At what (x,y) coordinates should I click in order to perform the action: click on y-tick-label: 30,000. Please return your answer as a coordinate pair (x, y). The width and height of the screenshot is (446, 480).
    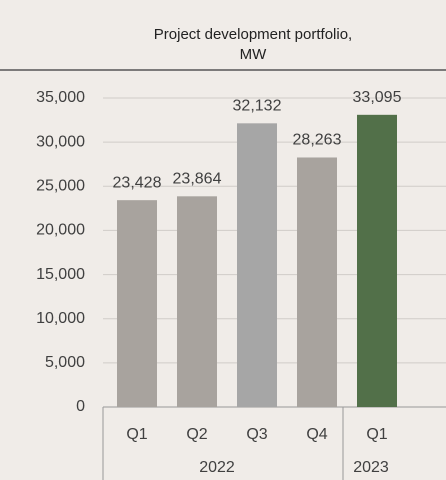
    Looking at the image, I should click on (60, 141).